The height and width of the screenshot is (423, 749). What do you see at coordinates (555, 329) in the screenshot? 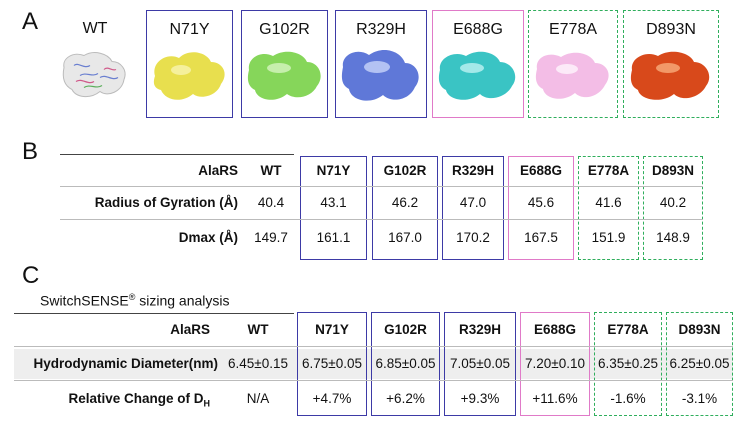
I see `table-c-header-e688g: E688G` at bounding box center [555, 329].